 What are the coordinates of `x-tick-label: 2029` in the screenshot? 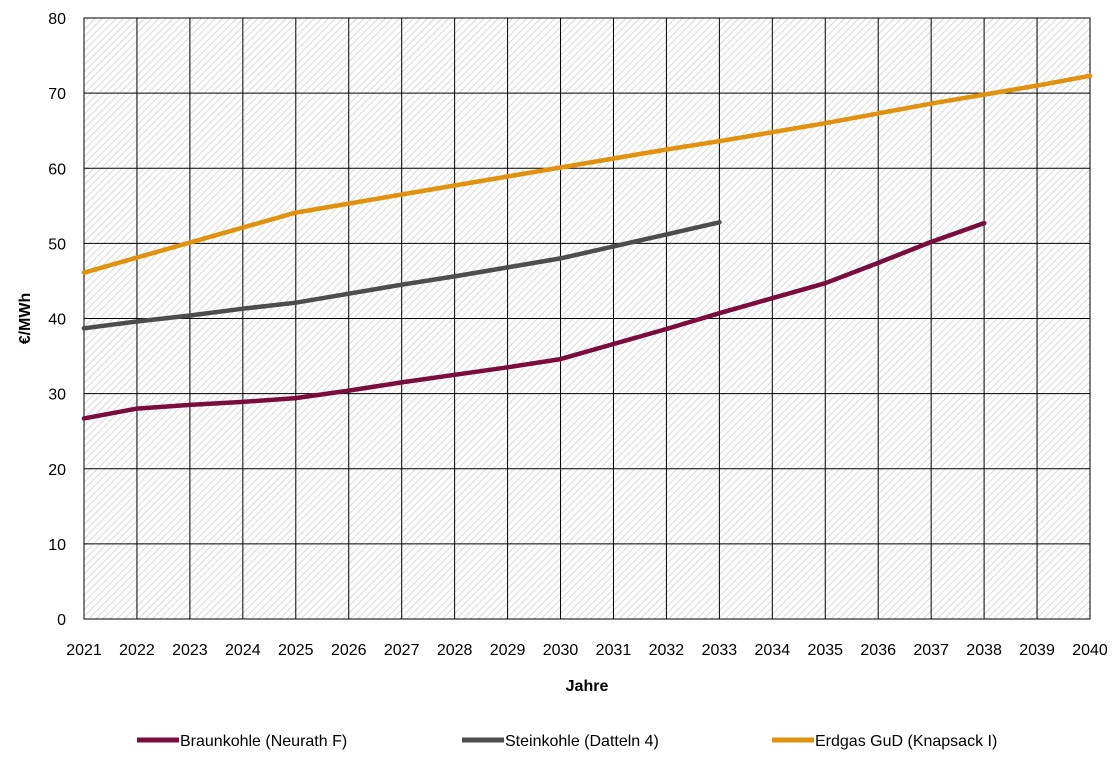 It's located at (508, 650).